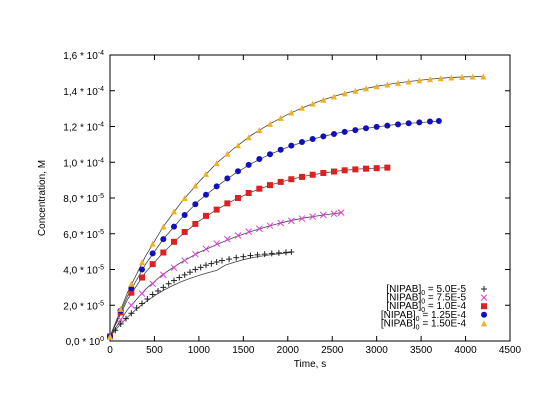 The width and height of the screenshot is (540, 417). What do you see at coordinates (70, 306) in the screenshot?
I see `y-tick-mantissa: 2,0` at bounding box center [70, 306].